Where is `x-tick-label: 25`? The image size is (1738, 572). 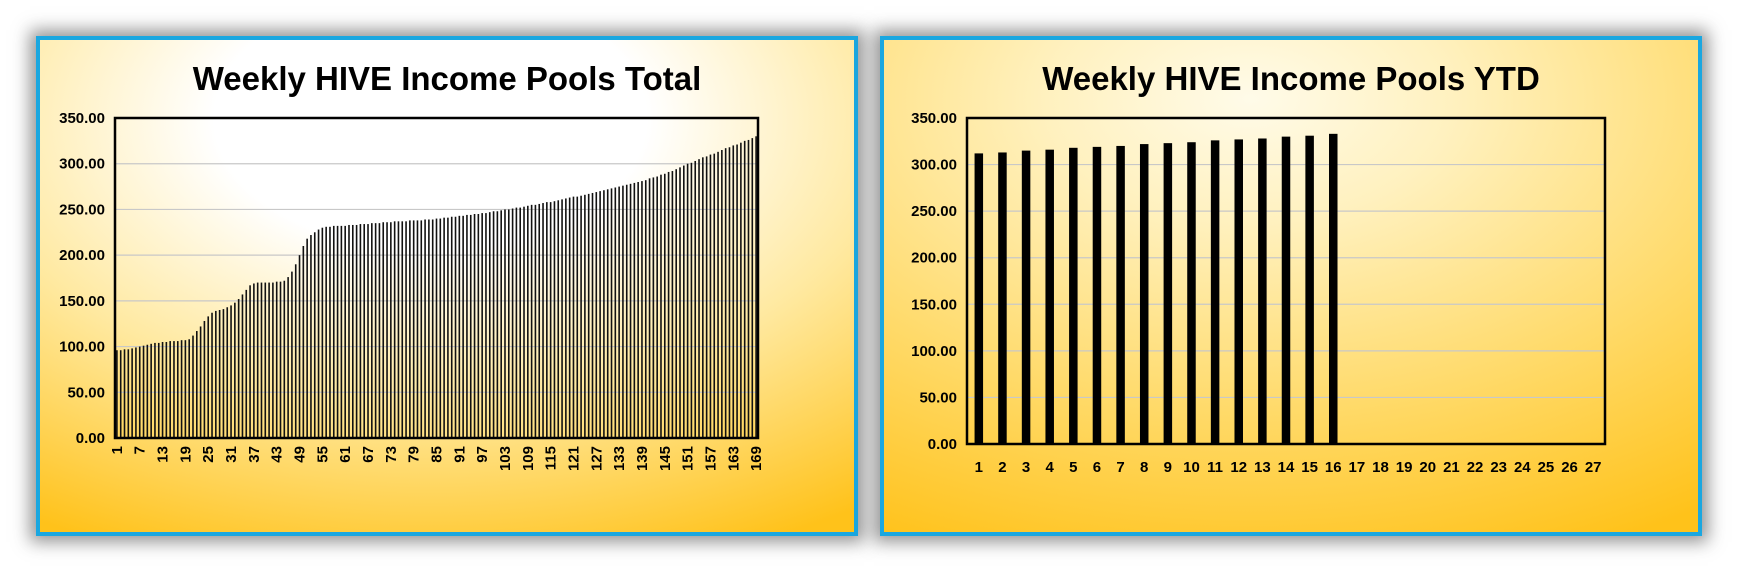 x-tick-label: 25 is located at coordinates (208, 454).